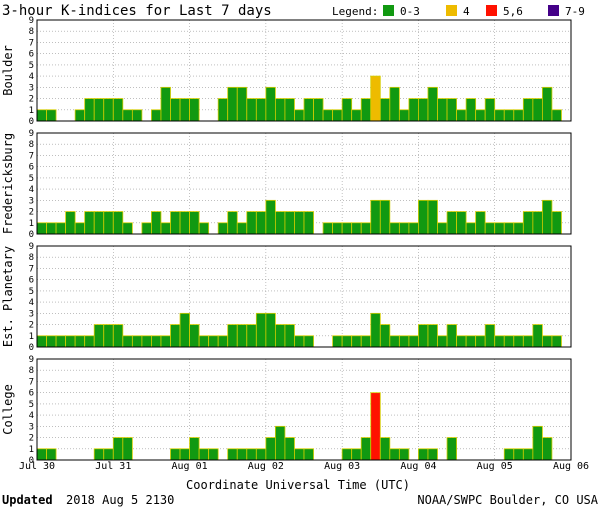 This screenshot has height=510, width=600. Describe the element at coordinates (410, 11) in the screenshot. I see `legend-text-0-3: 0-3` at that location.